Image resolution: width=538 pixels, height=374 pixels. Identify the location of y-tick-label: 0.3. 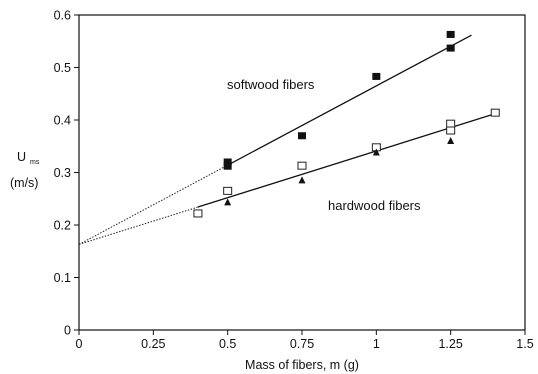
(62, 173).